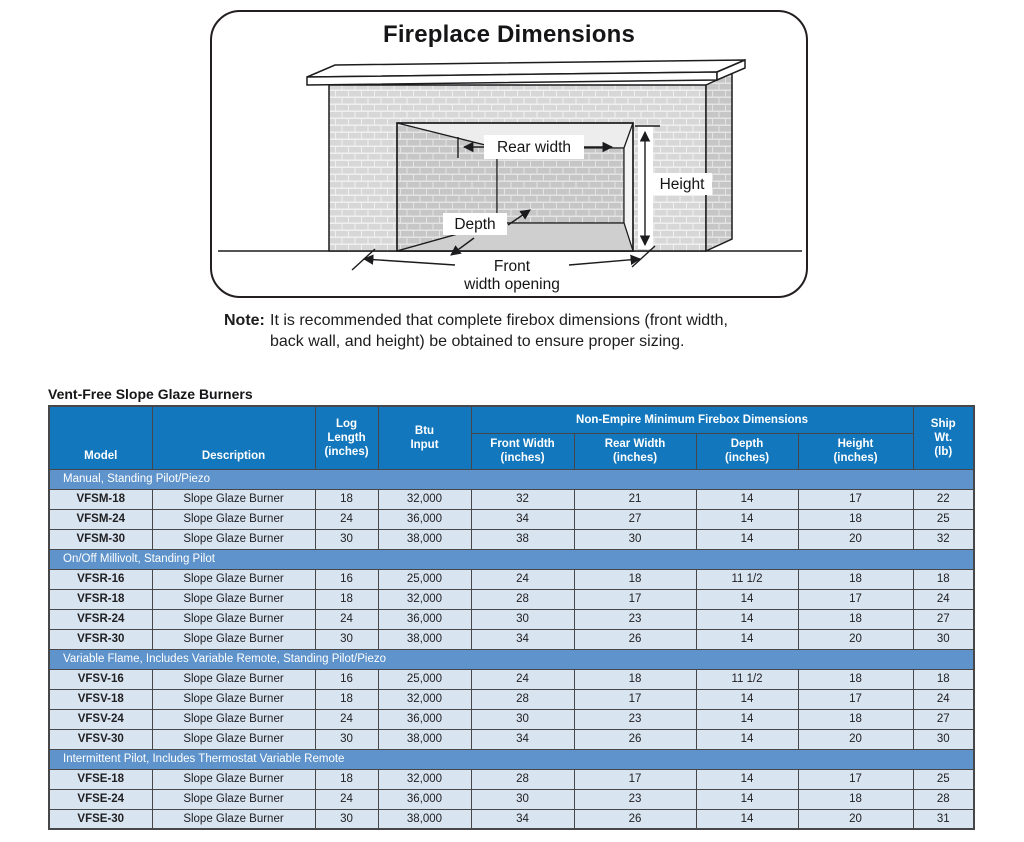 This screenshot has height=842, width=1024. I want to click on cell-rear_width: 27, so click(635, 519).